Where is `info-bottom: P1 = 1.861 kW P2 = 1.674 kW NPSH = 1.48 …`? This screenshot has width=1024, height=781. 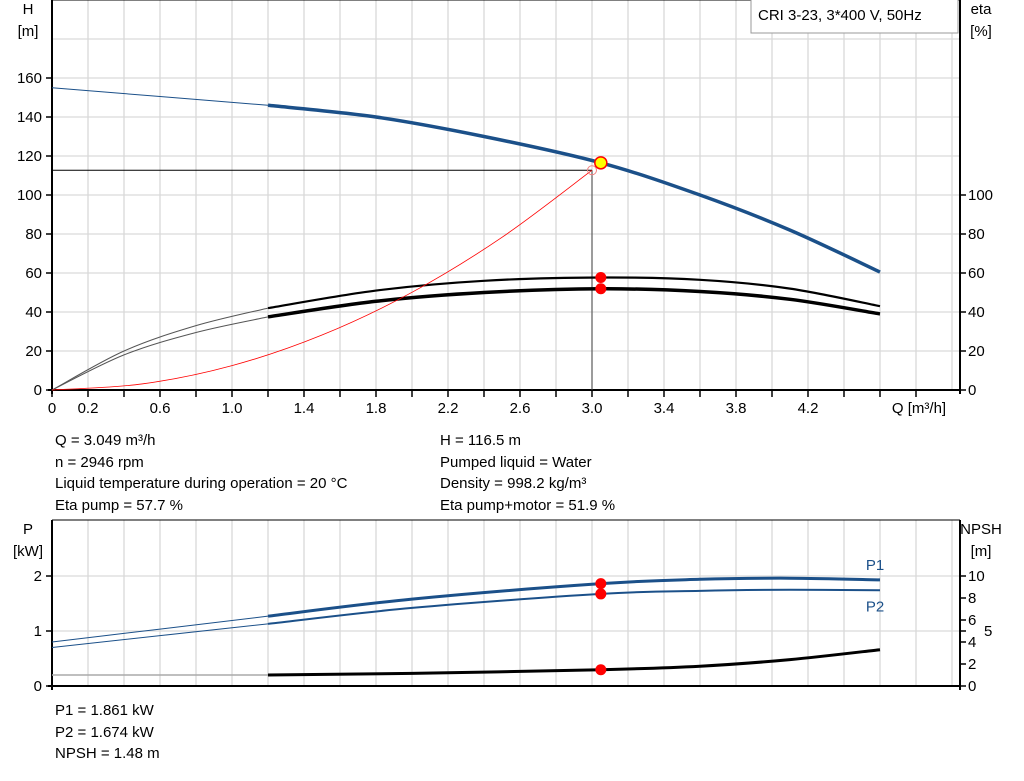
info-bottom: P1 = 1.861 kW P2 = 1.674 kW NPSH = 1.48 … is located at coordinates (107, 732).